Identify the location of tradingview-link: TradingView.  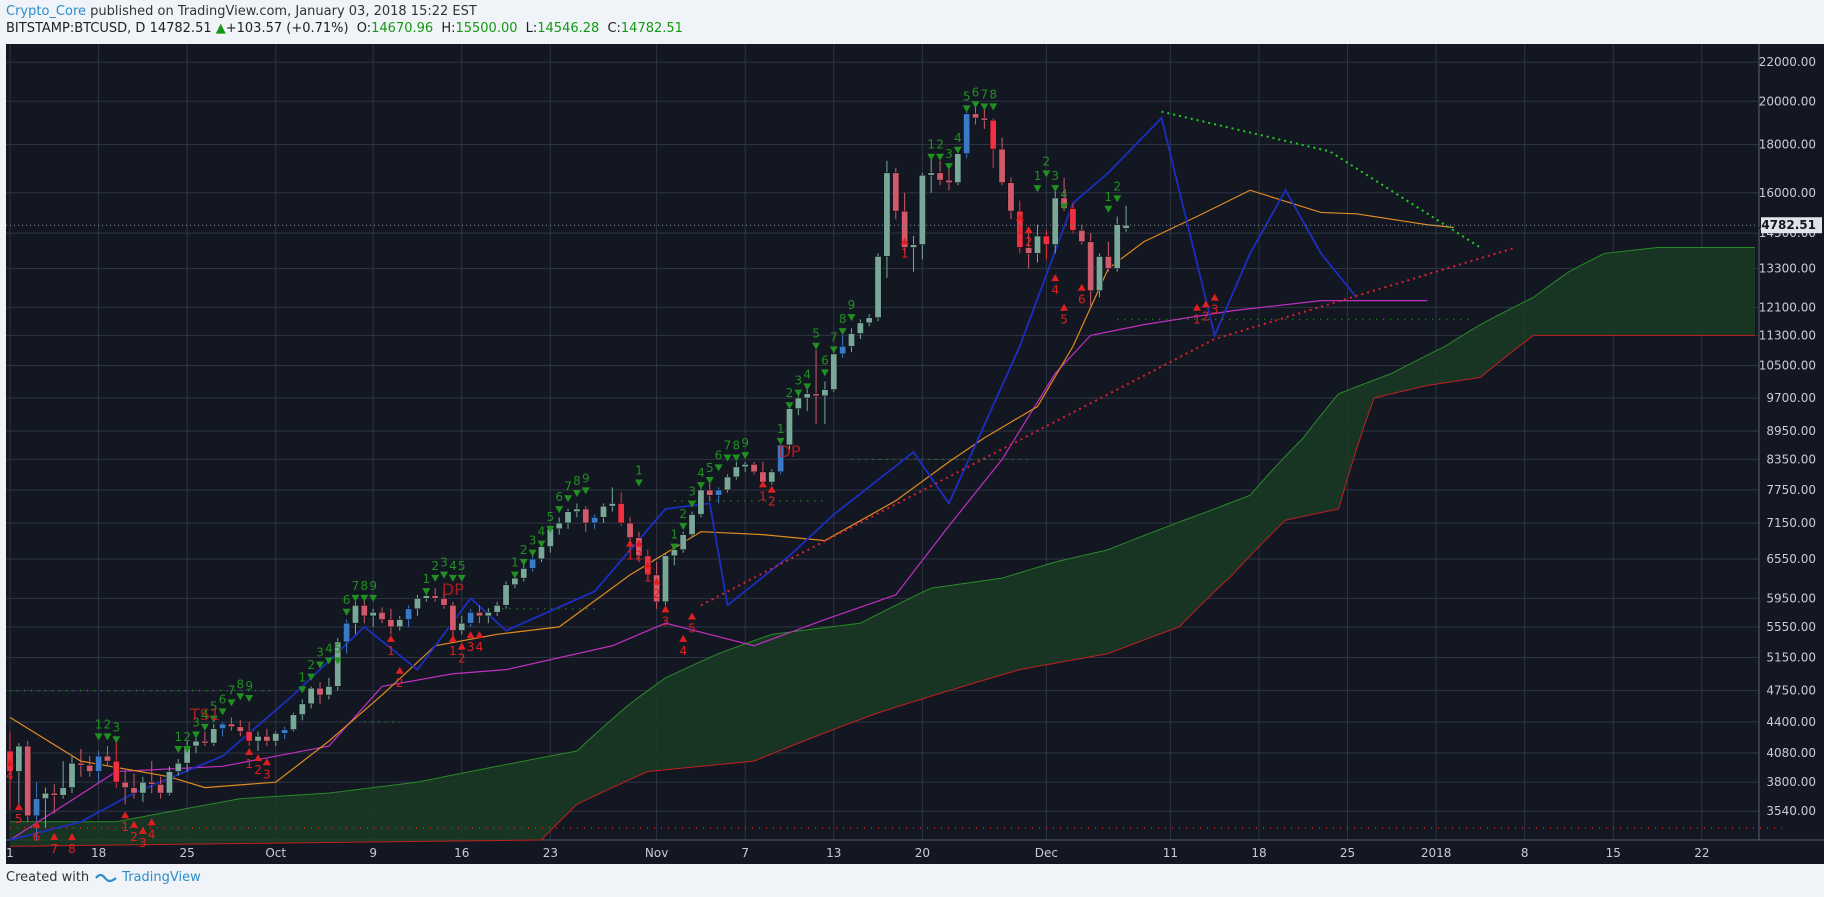
(148, 877).